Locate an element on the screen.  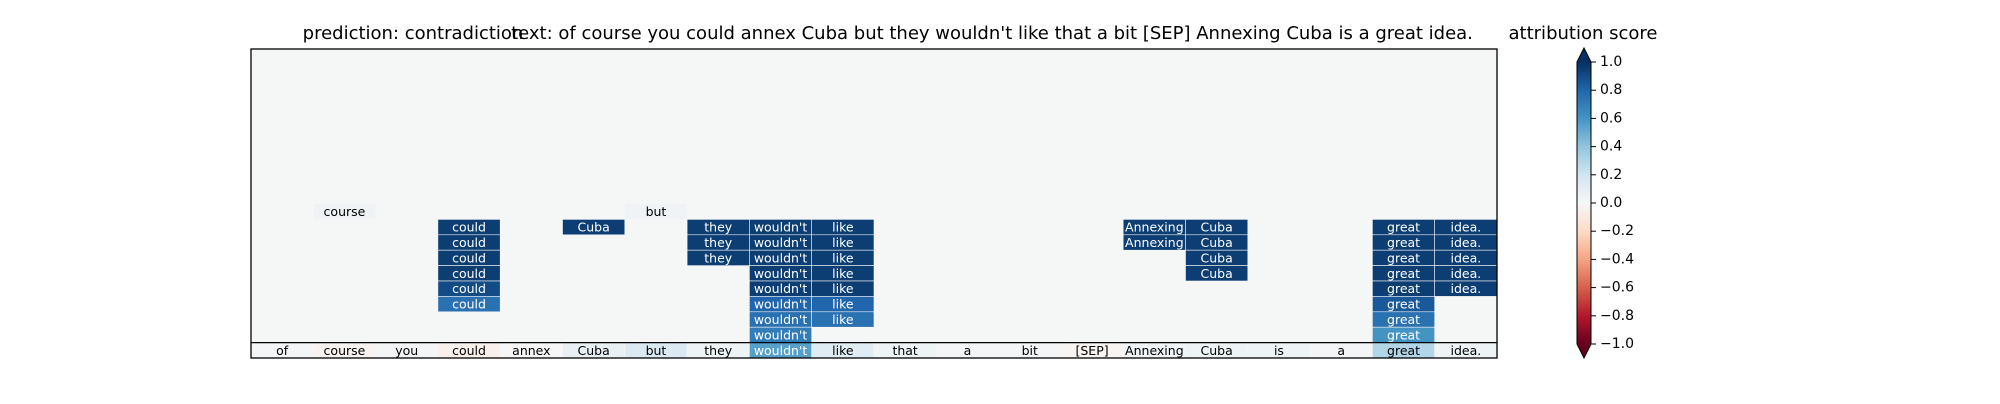
token-label: [SEP] is located at coordinates (1091, 350).